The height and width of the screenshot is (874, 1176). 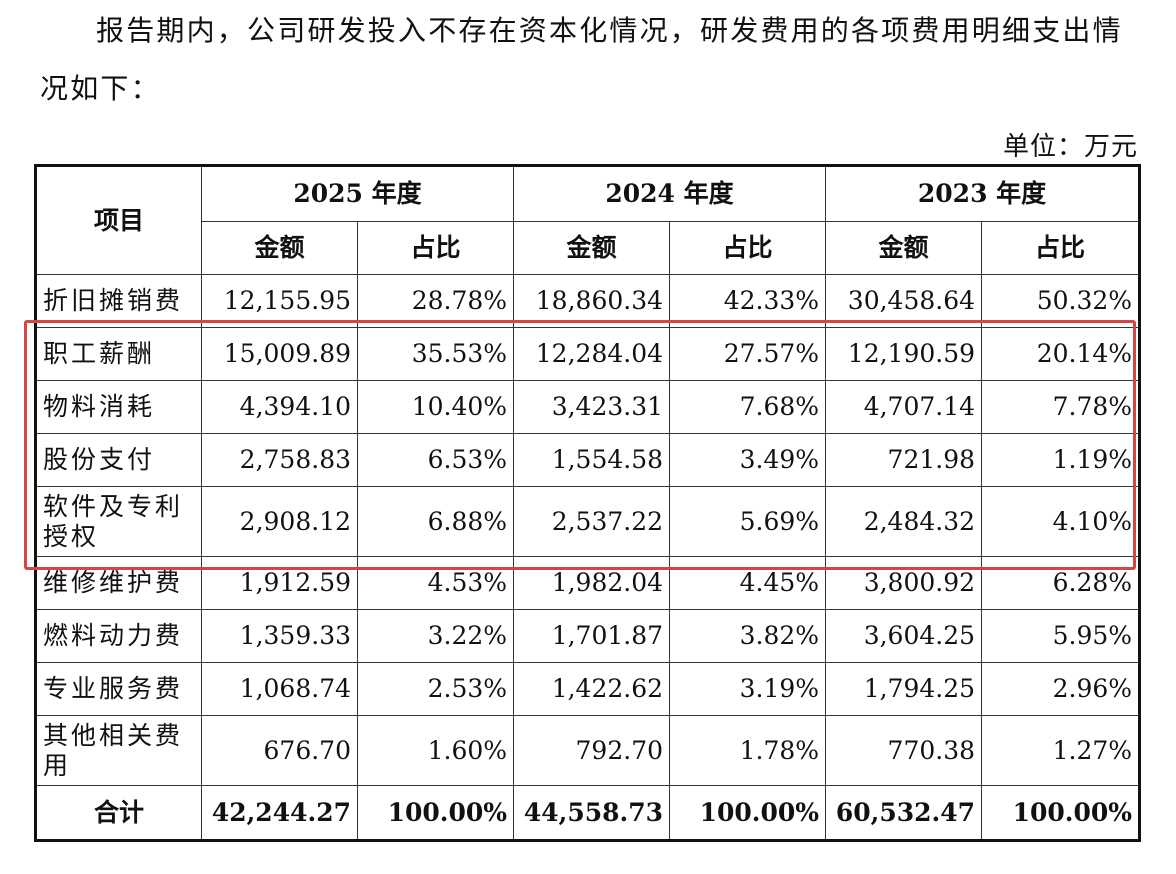 What do you see at coordinates (904, 750) in the screenshot?
I see `amount-cell: 770.38` at bounding box center [904, 750].